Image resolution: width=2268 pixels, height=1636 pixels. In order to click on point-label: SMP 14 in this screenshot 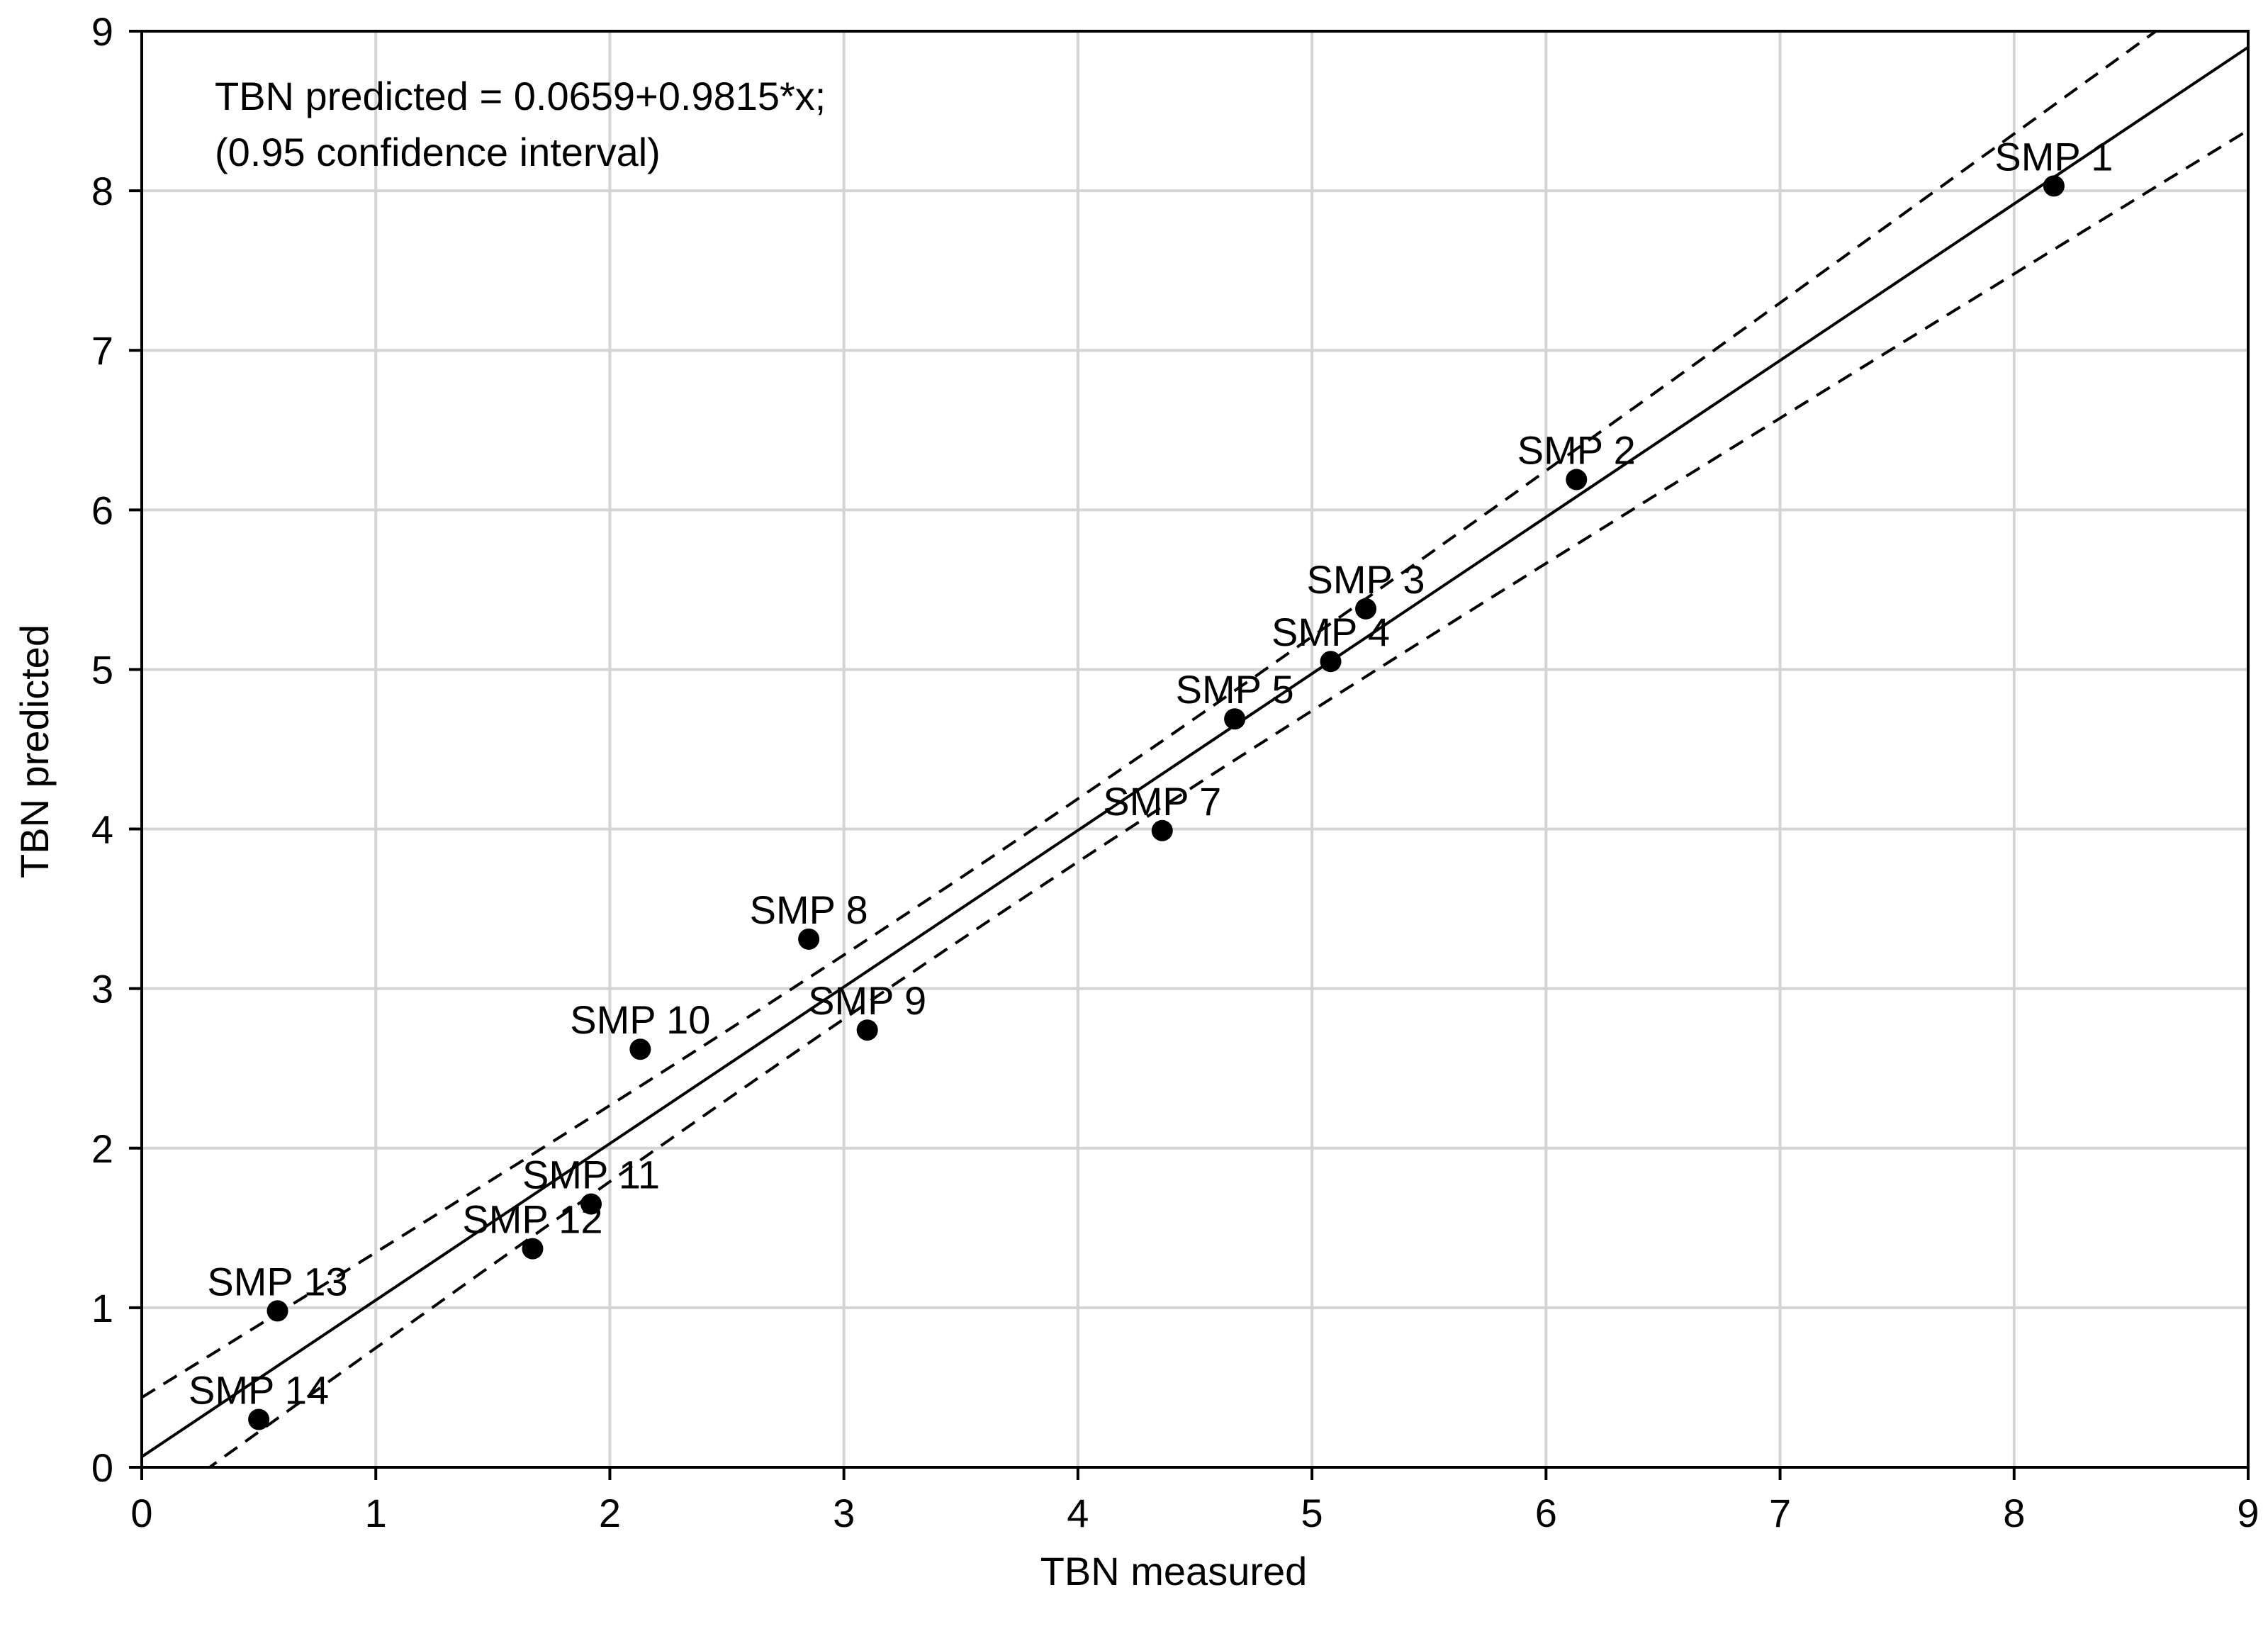, I will do `click(259, 1389)`.